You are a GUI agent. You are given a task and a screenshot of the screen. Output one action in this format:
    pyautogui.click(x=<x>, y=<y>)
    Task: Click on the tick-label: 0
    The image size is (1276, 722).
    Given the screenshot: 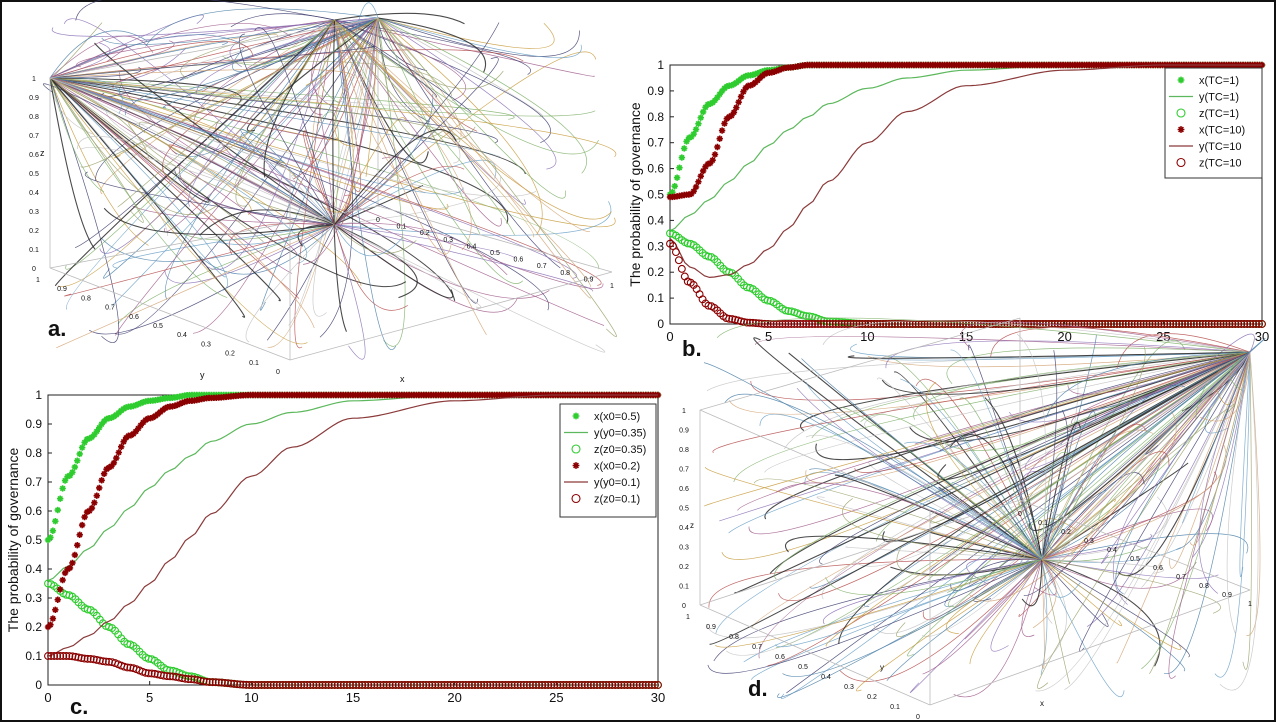 What is the action you would take?
    pyautogui.click(x=1020, y=514)
    